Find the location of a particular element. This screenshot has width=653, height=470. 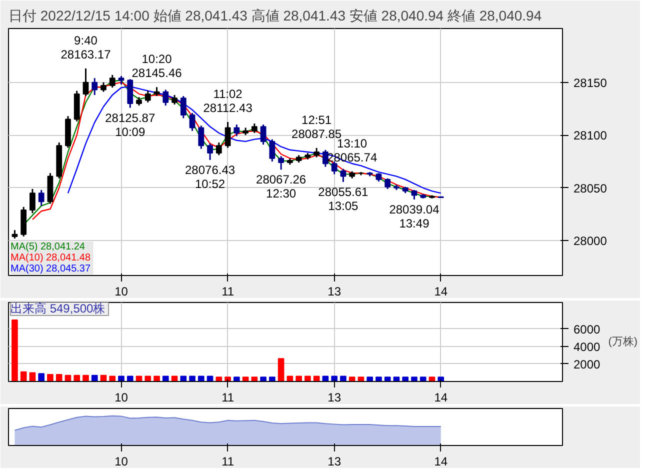

text: MA(5) 28,041.24 is located at coordinates (48, 247).